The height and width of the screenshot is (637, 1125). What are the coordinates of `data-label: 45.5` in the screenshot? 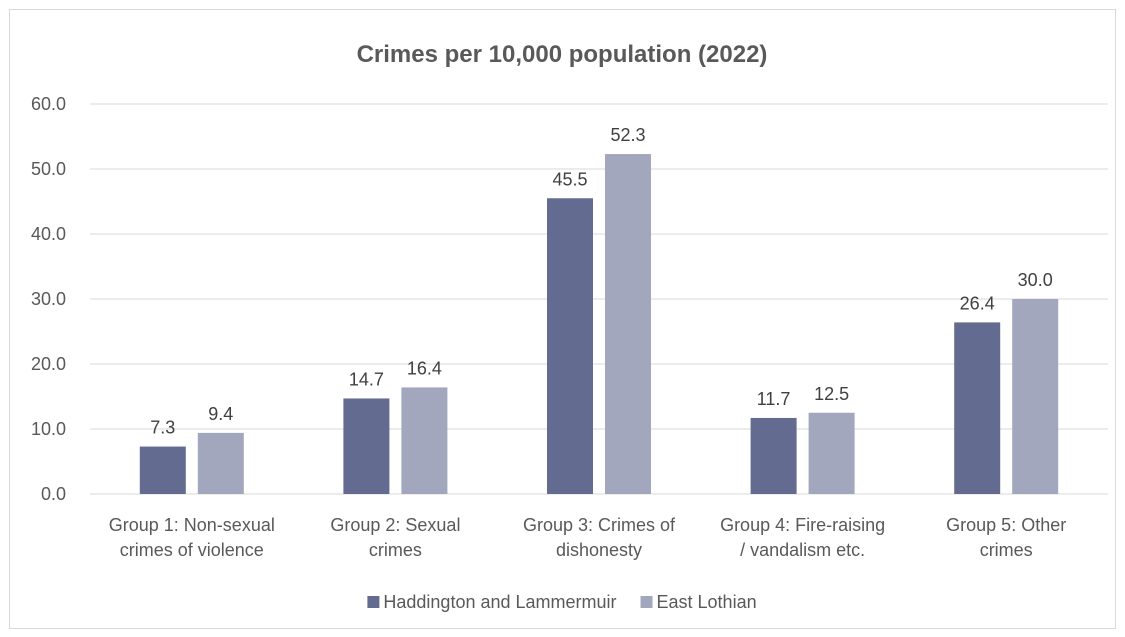 It's located at (569, 179).